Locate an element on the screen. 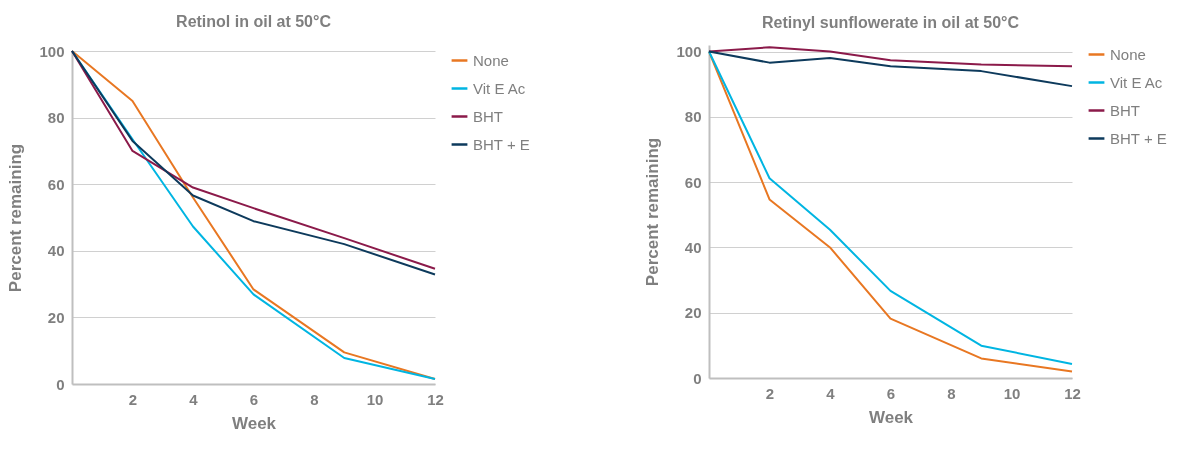  chart-title: Retinyl sunflowerate in oil at 50°C is located at coordinates (890, 22).